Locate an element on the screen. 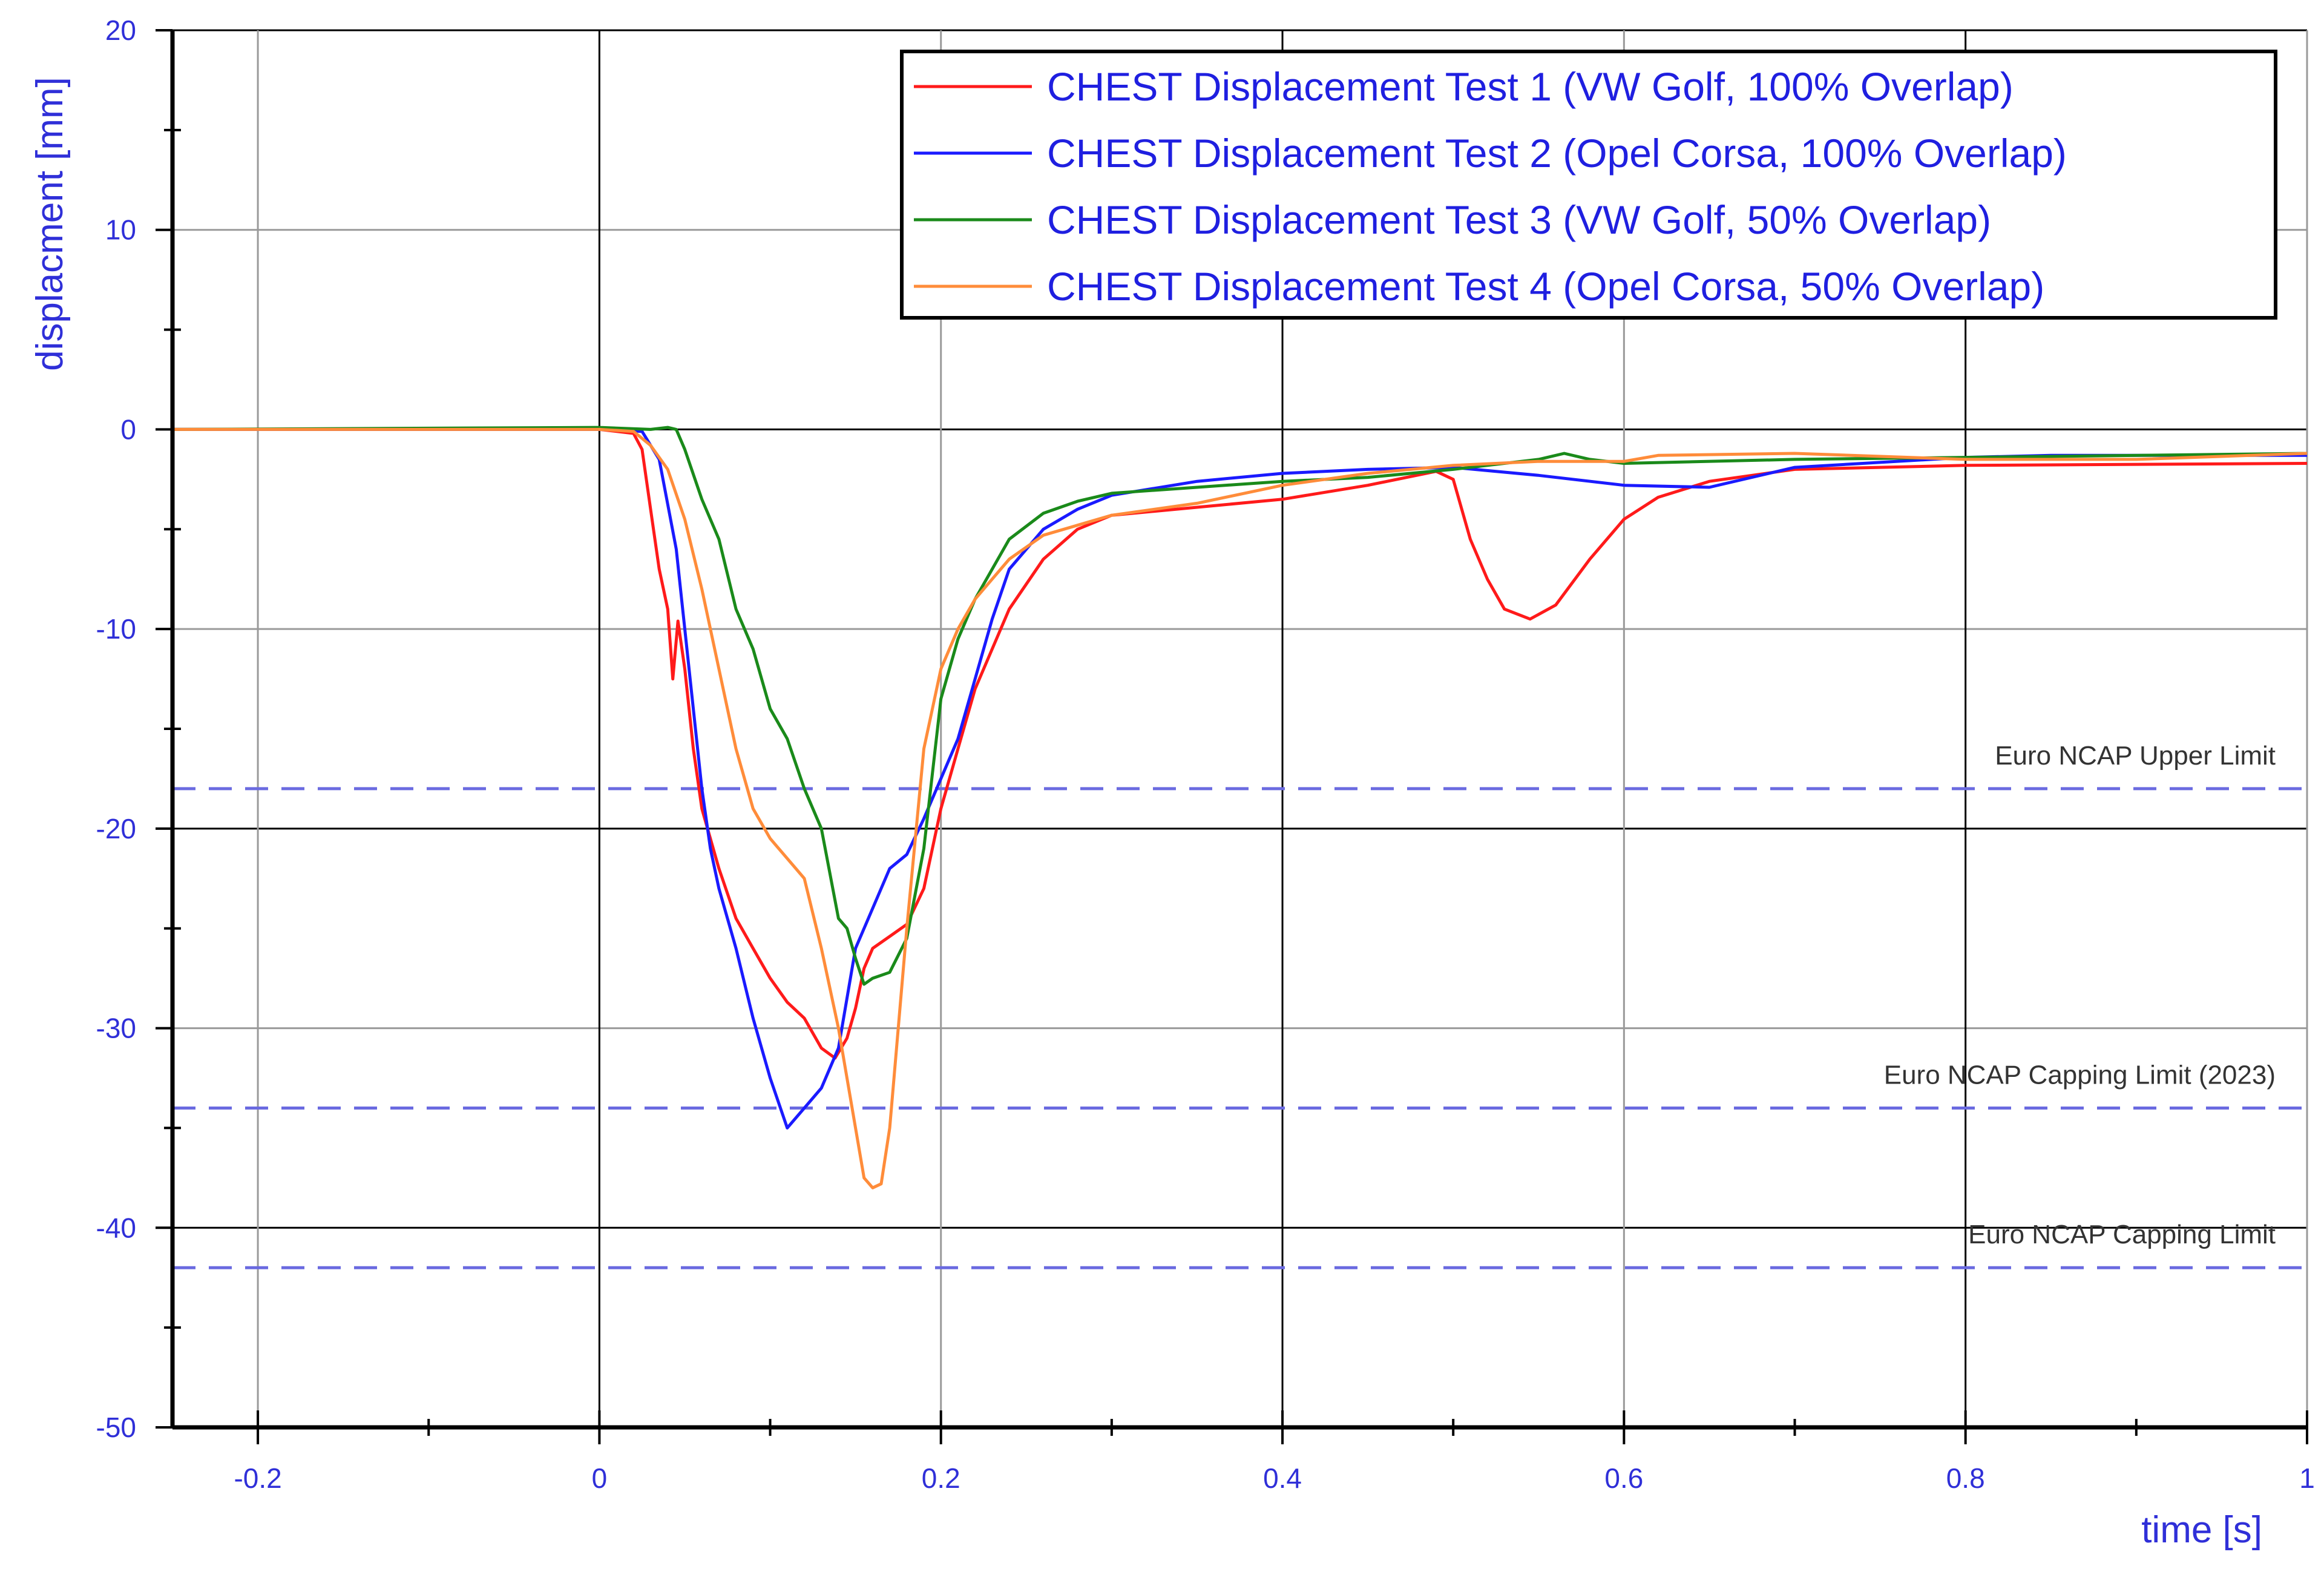  x-tick-label: 0.2 is located at coordinates (941, 1478).